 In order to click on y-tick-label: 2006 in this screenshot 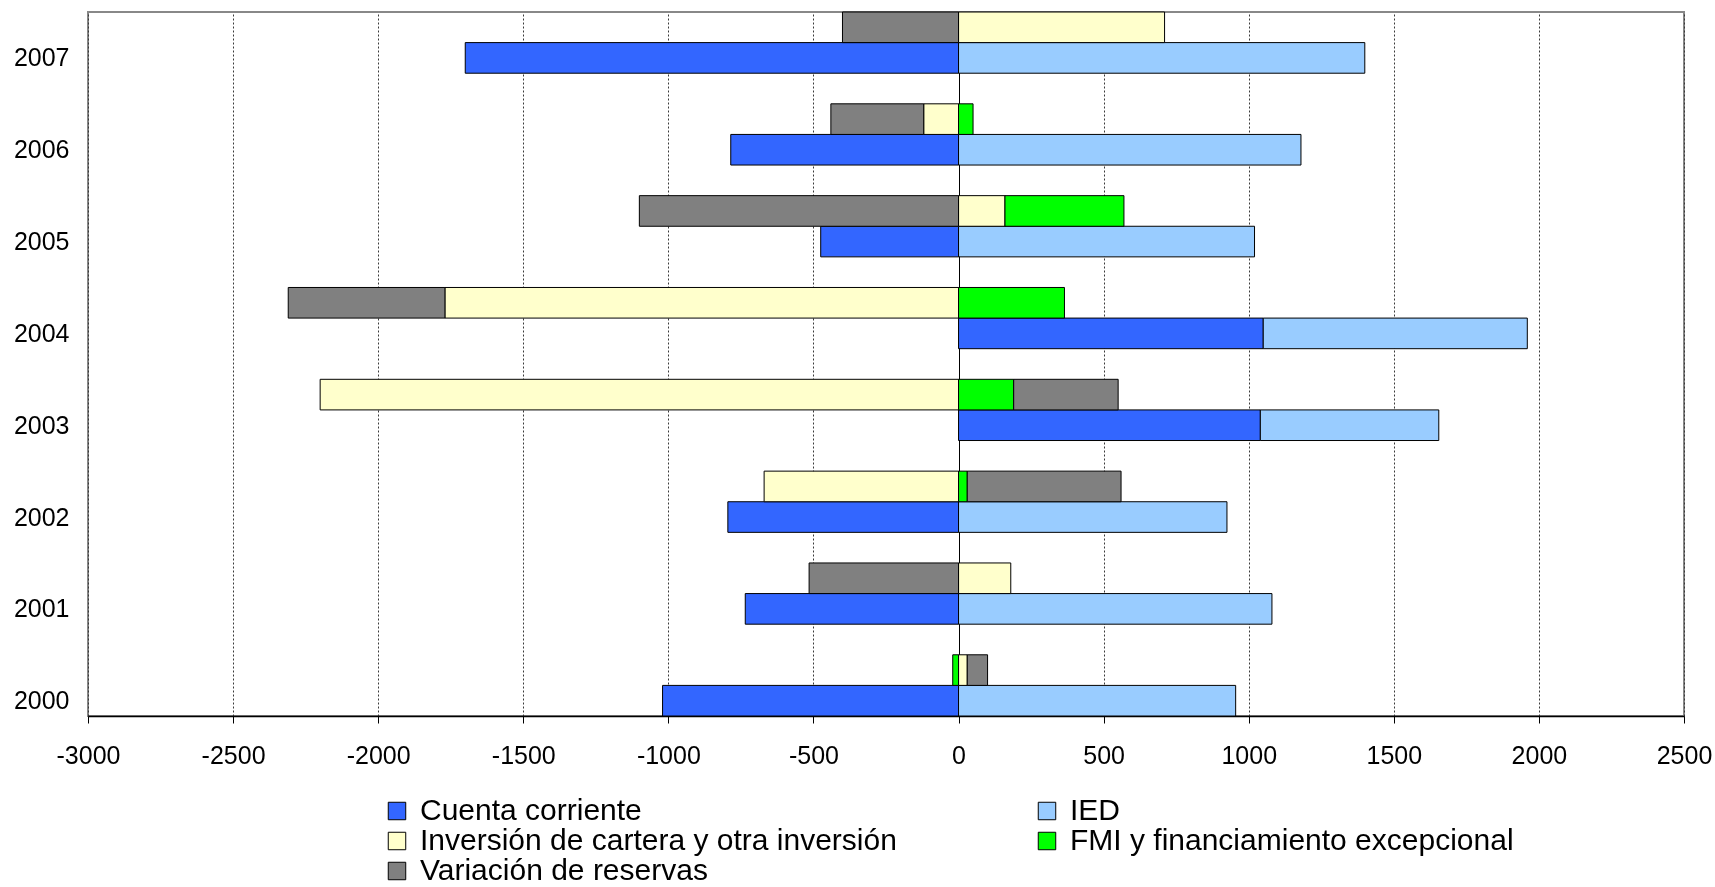, I will do `click(41, 149)`.